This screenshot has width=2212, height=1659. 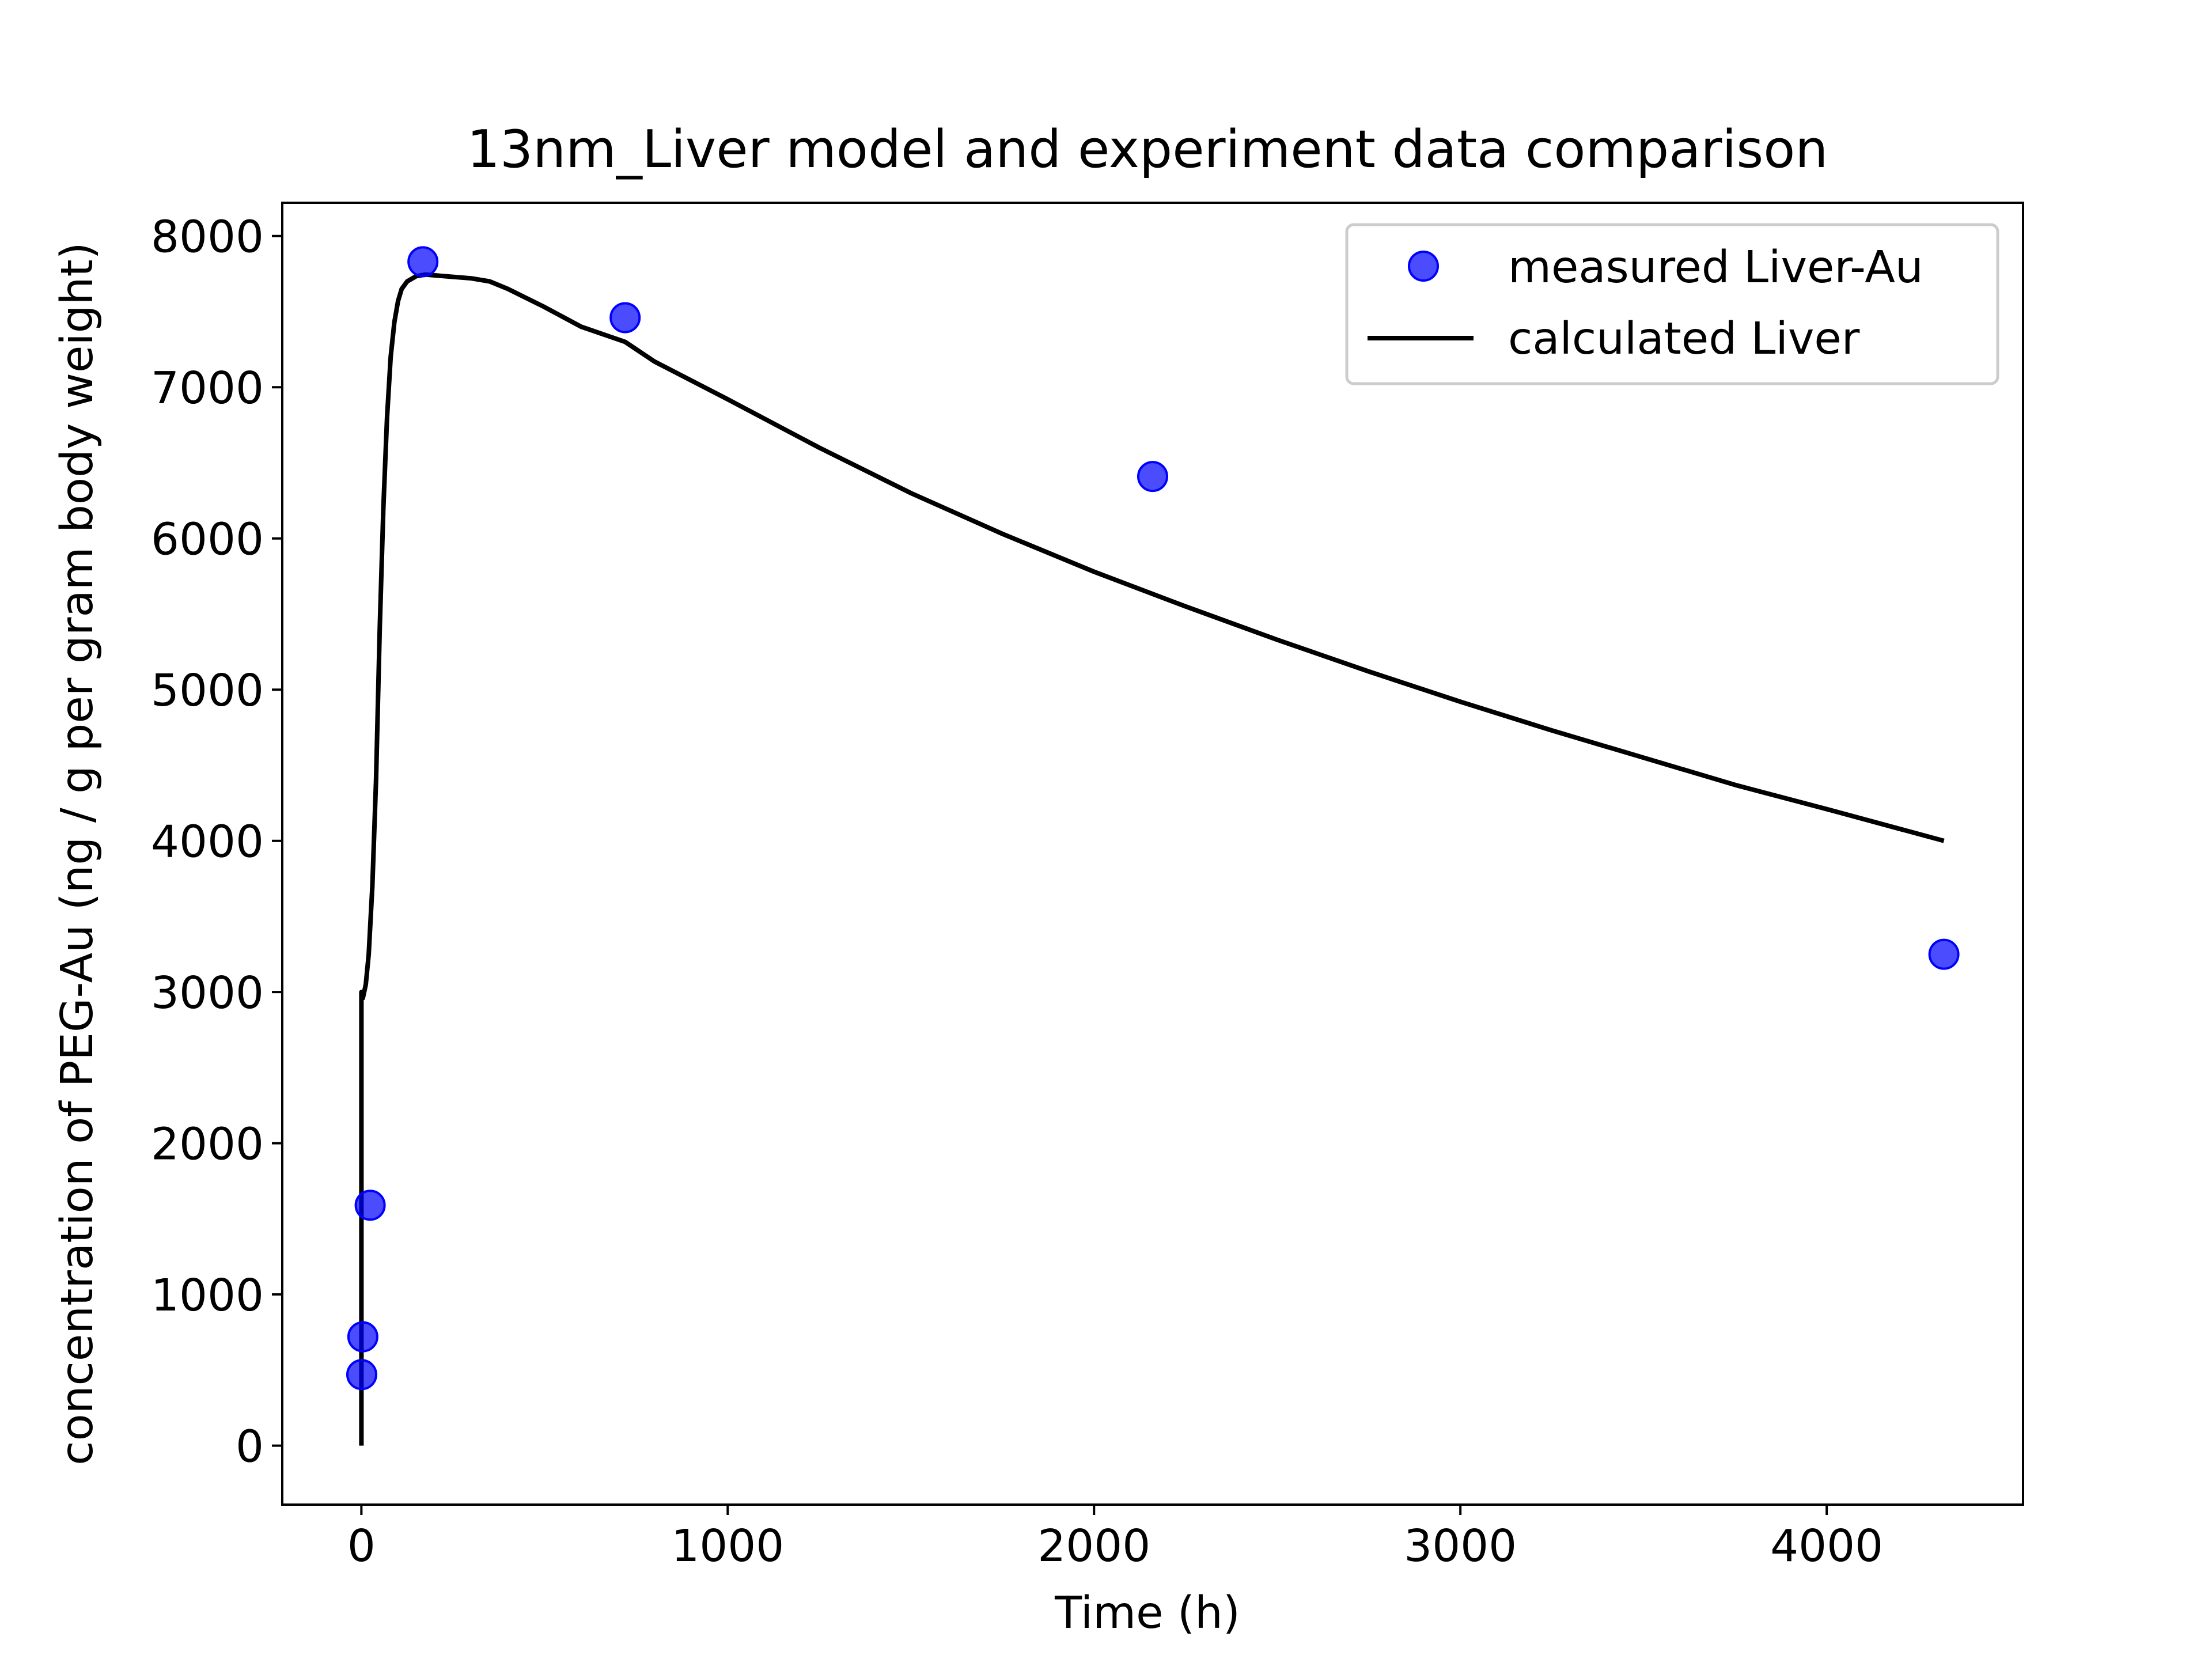 What do you see at coordinates (207, 842) in the screenshot?
I see `y-tick-label-4: 4000` at bounding box center [207, 842].